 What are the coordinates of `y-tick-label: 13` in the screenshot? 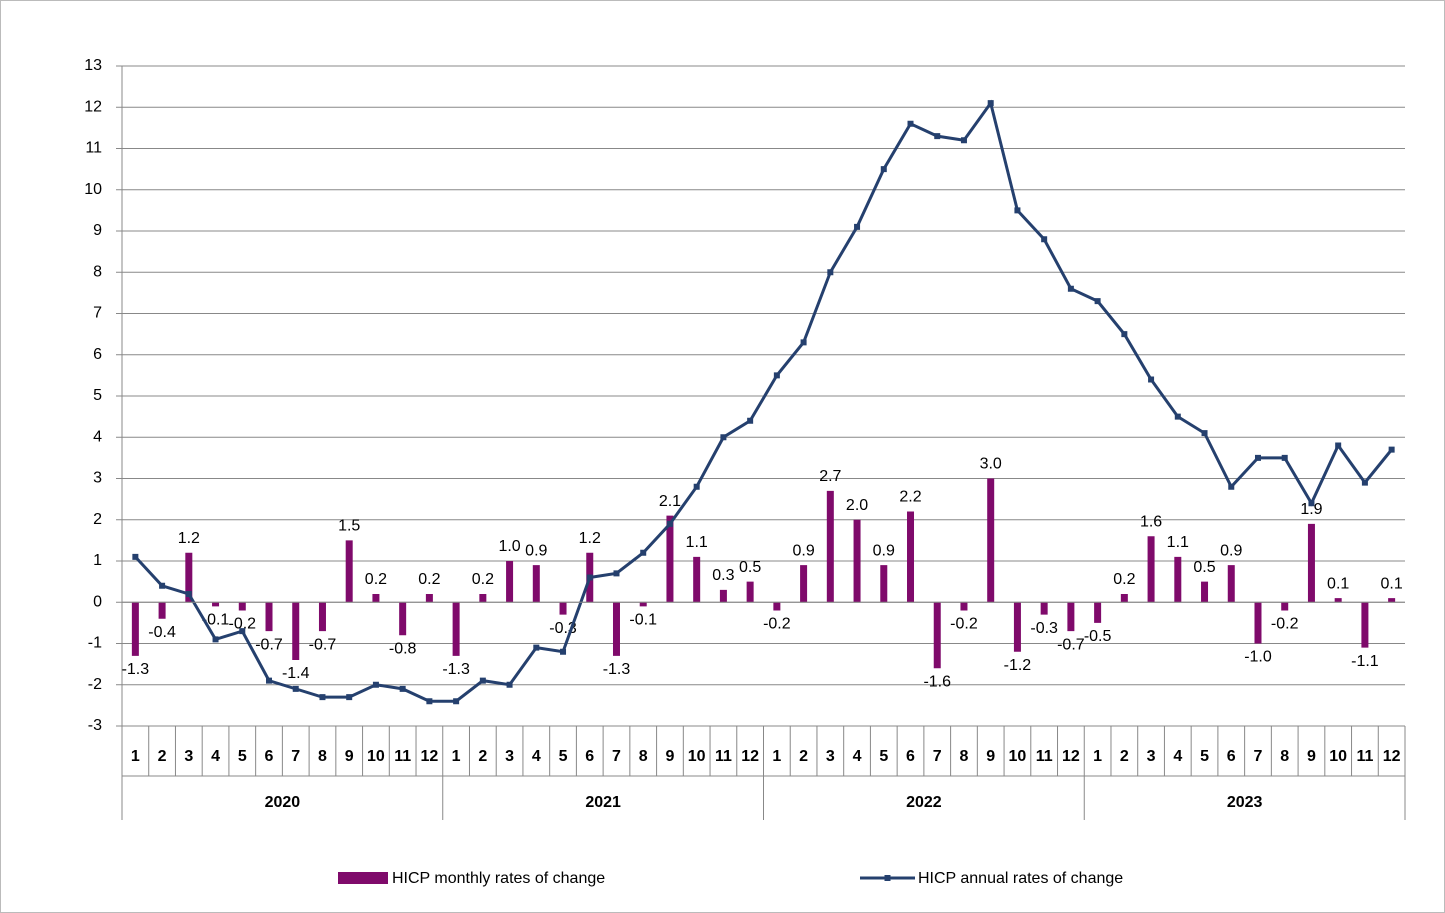 It's located at (93, 65).